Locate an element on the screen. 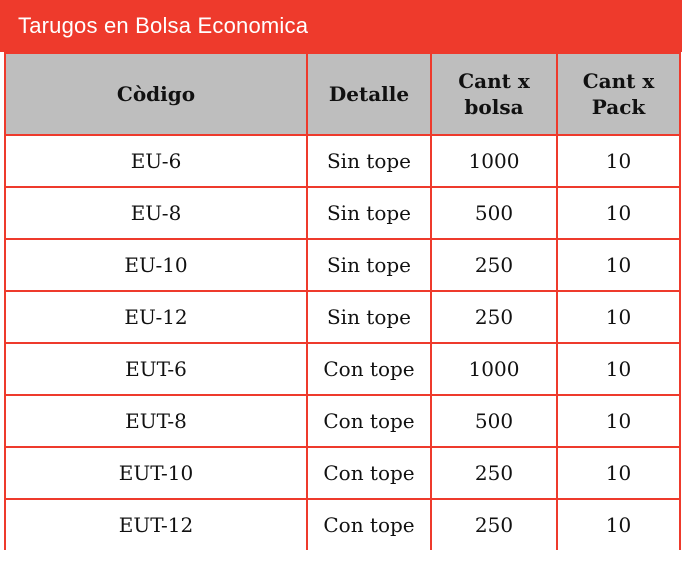 Image resolution: width=682 pixels, height=566 pixels. cell-codigo: EU-6 is located at coordinates (156, 161).